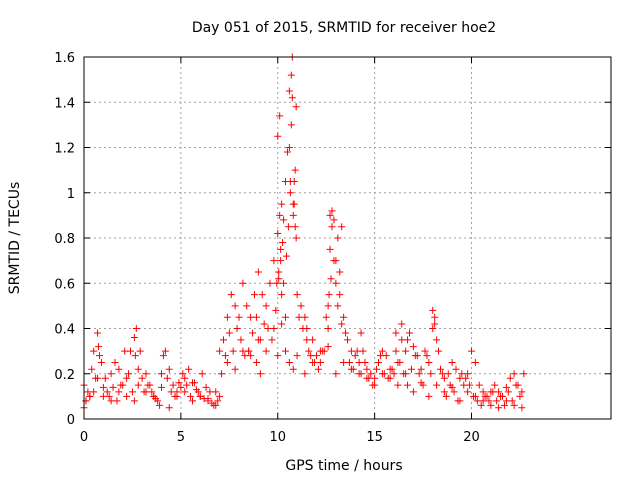 The image size is (640, 480). I want to click on x-tick-label: 15, so click(374, 437).